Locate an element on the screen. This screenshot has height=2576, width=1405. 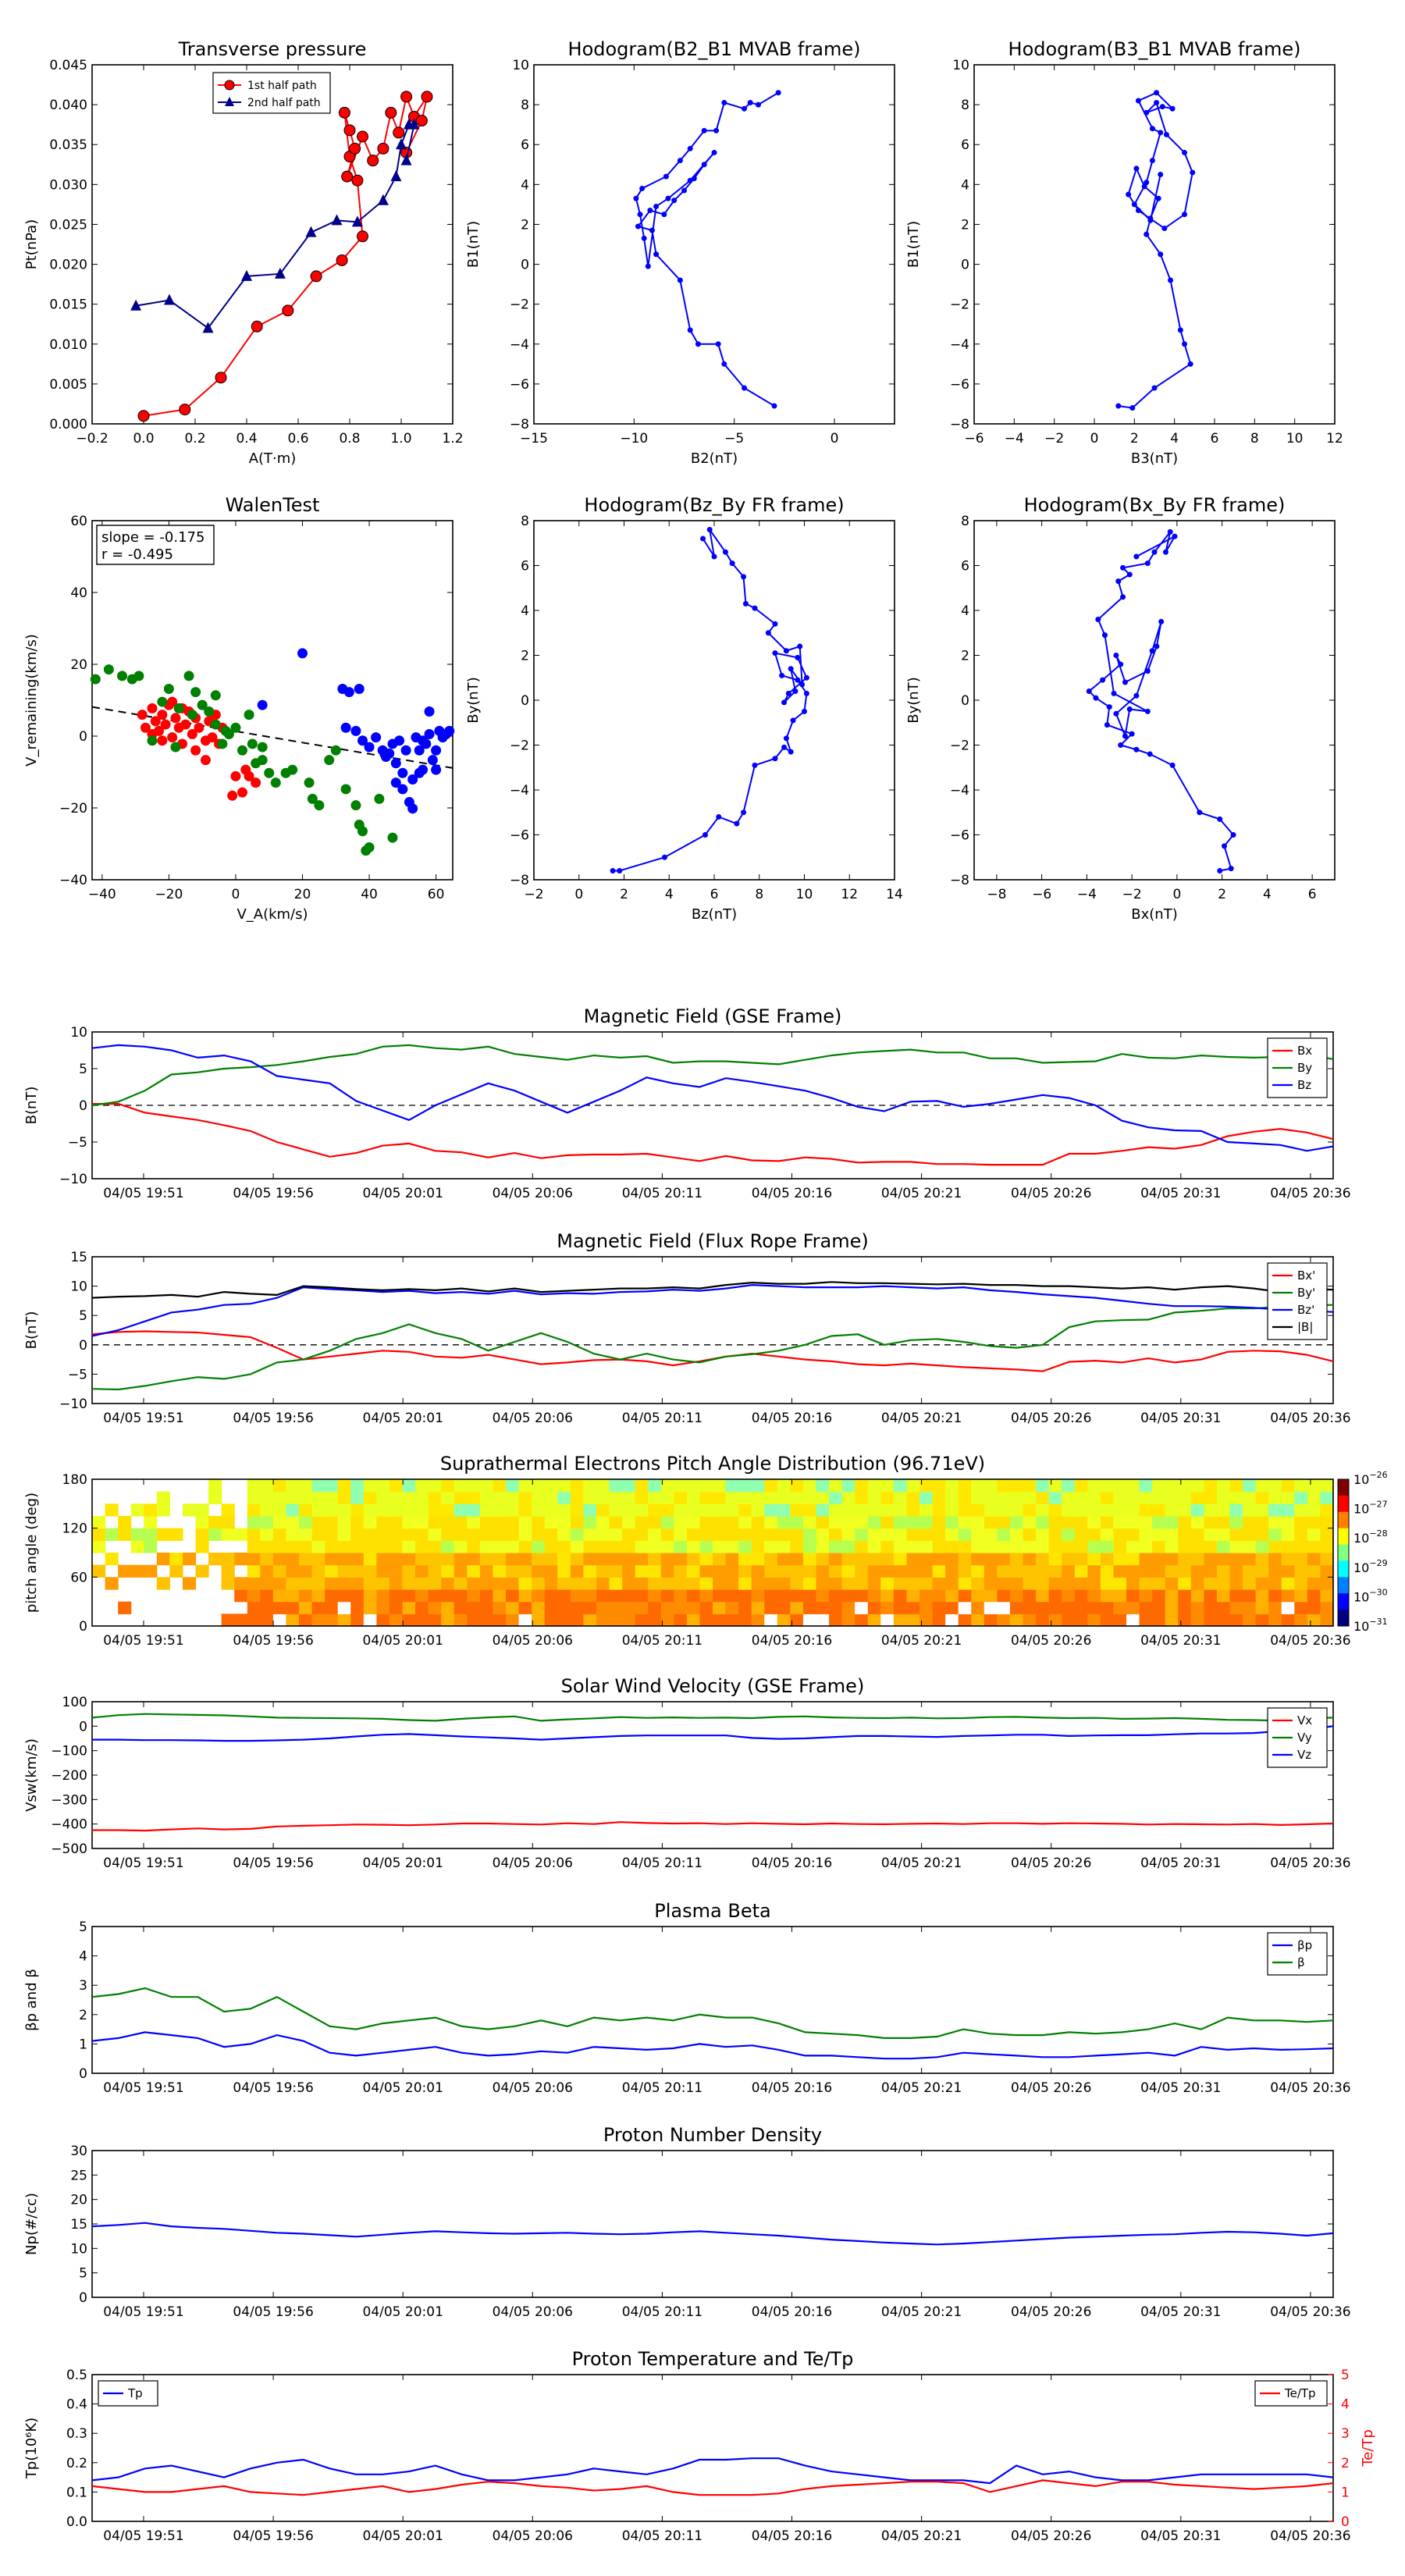
mag-fr-legend-label: Bz' is located at coordinates (1305, 1310).